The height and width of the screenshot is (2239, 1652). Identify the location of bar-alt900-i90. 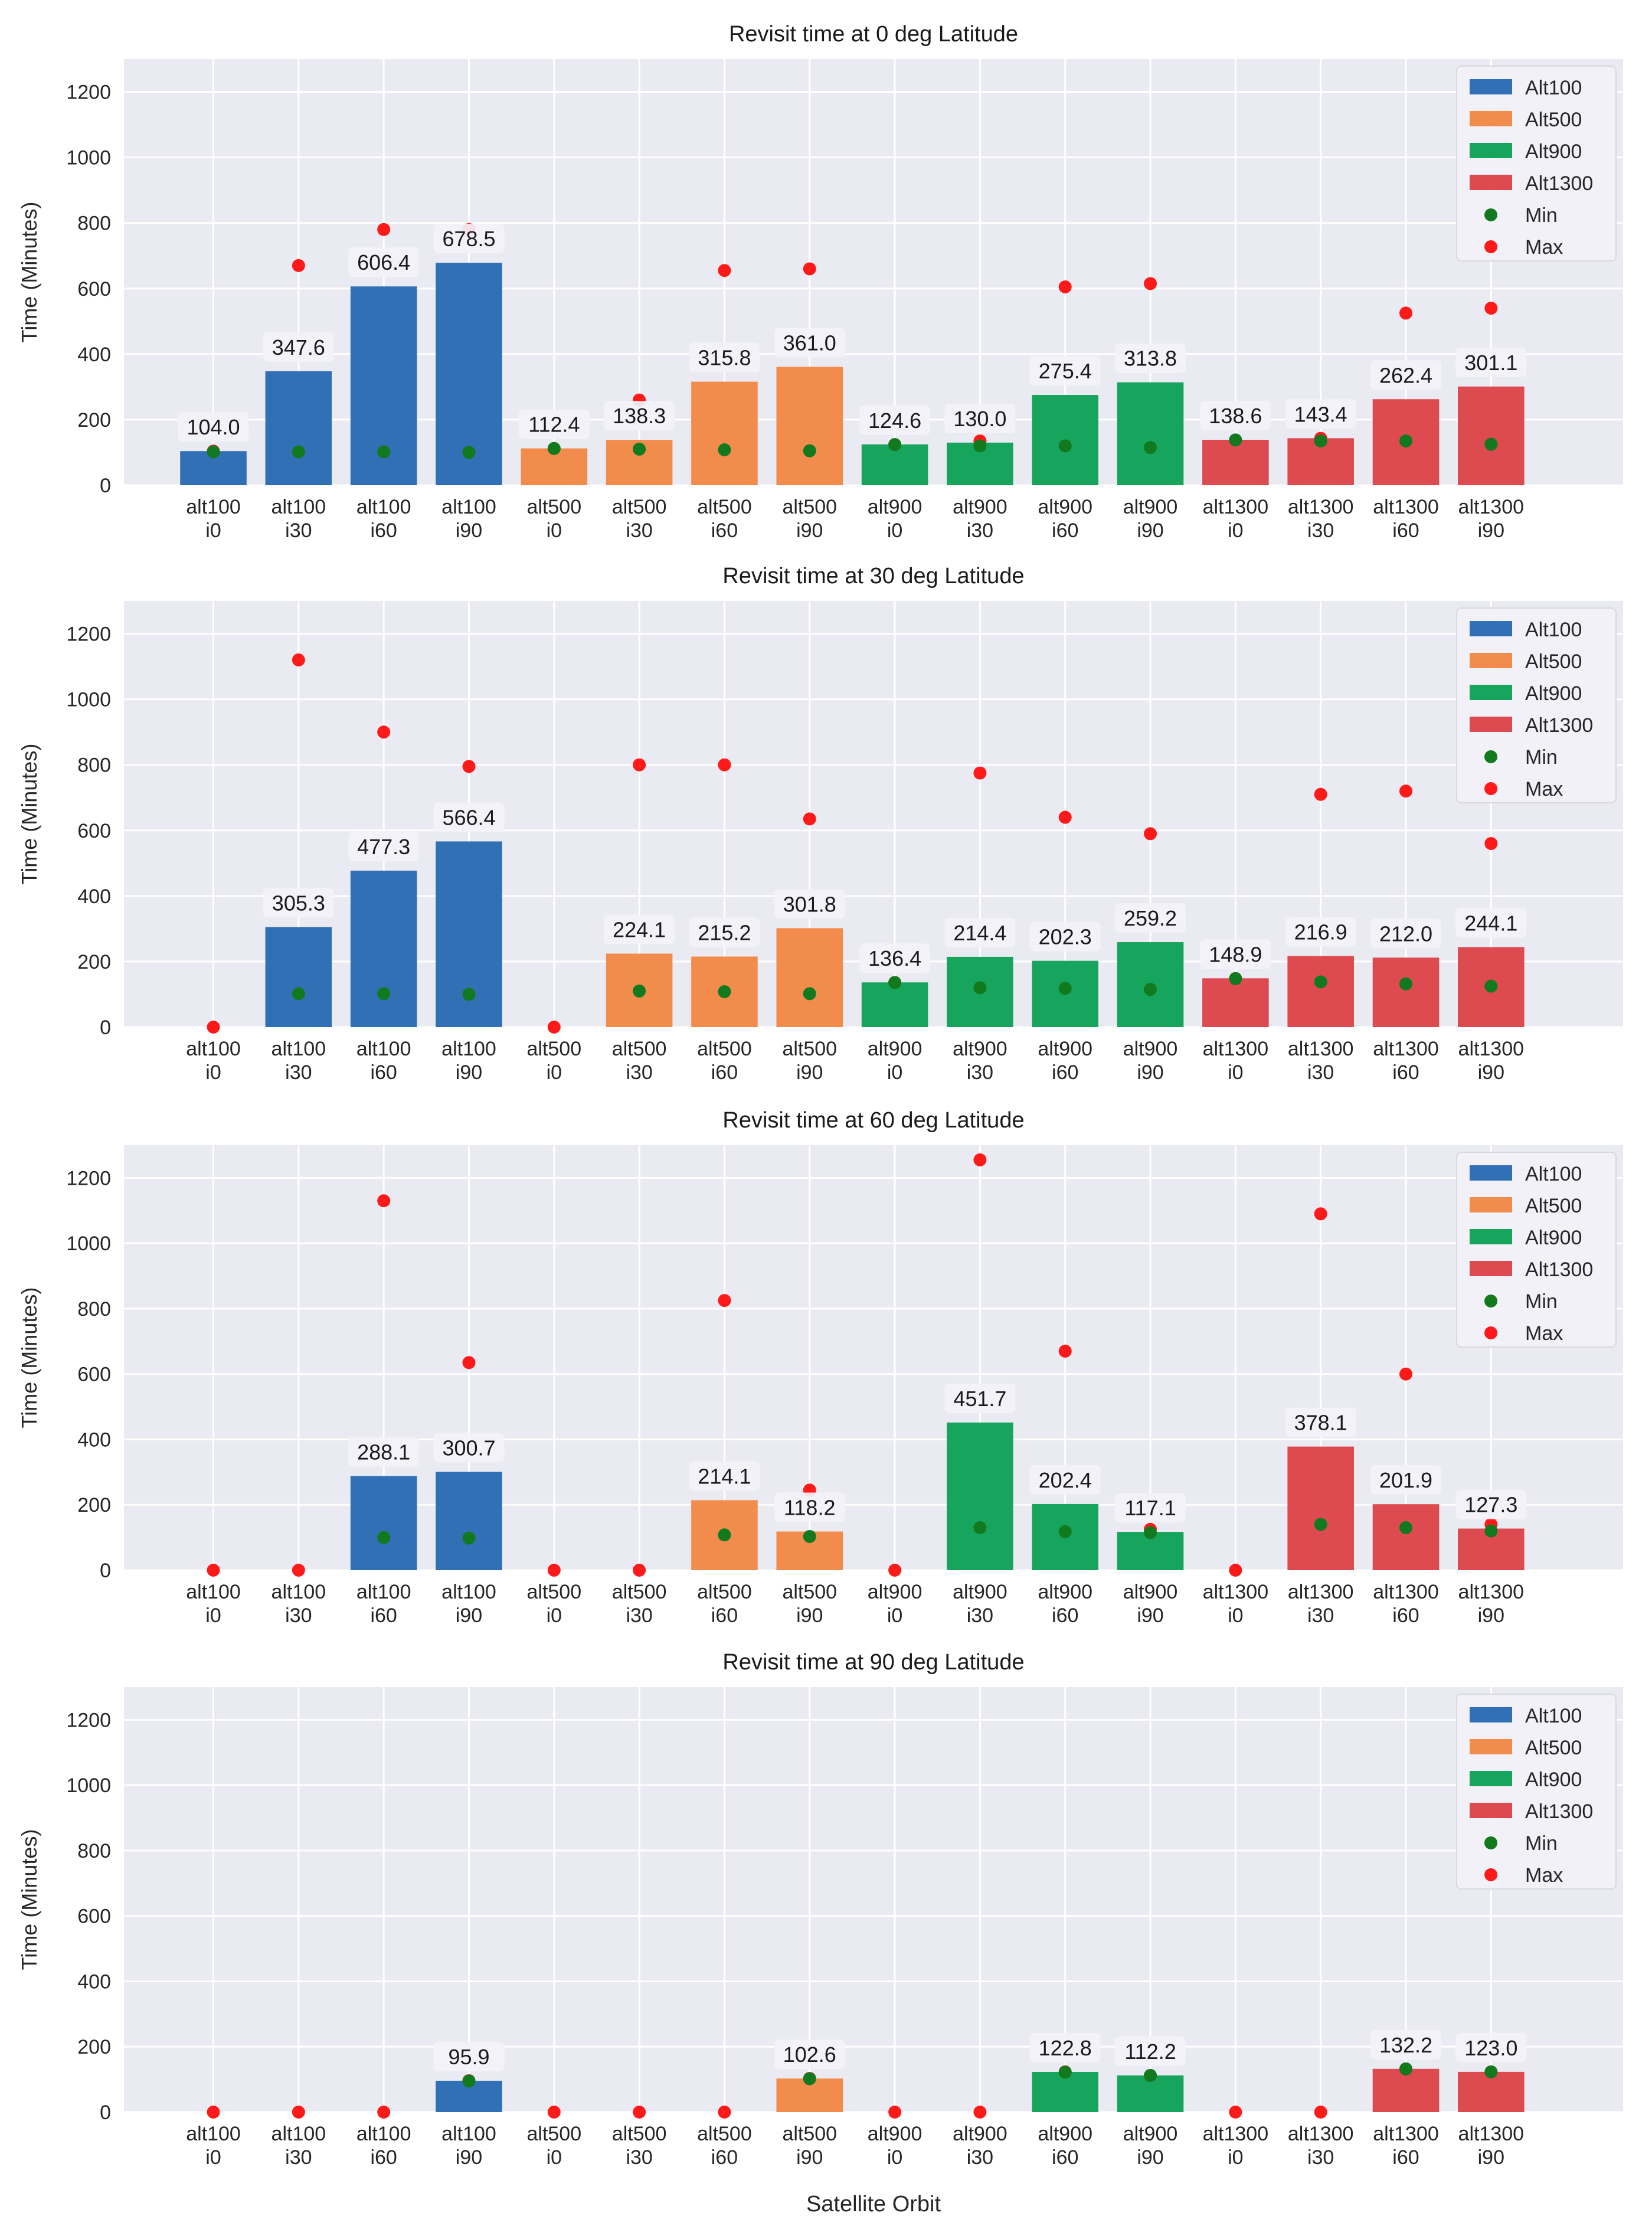
(1151, 433).